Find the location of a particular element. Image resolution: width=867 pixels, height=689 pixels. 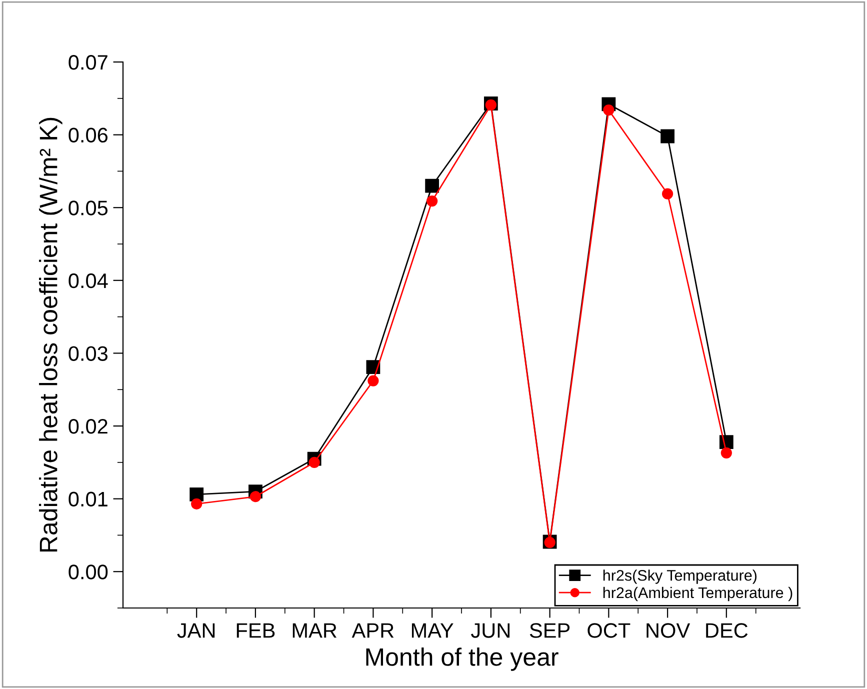

legend-label: hr2a(Ambient Temperature ) is located at coordinates (697, 594).